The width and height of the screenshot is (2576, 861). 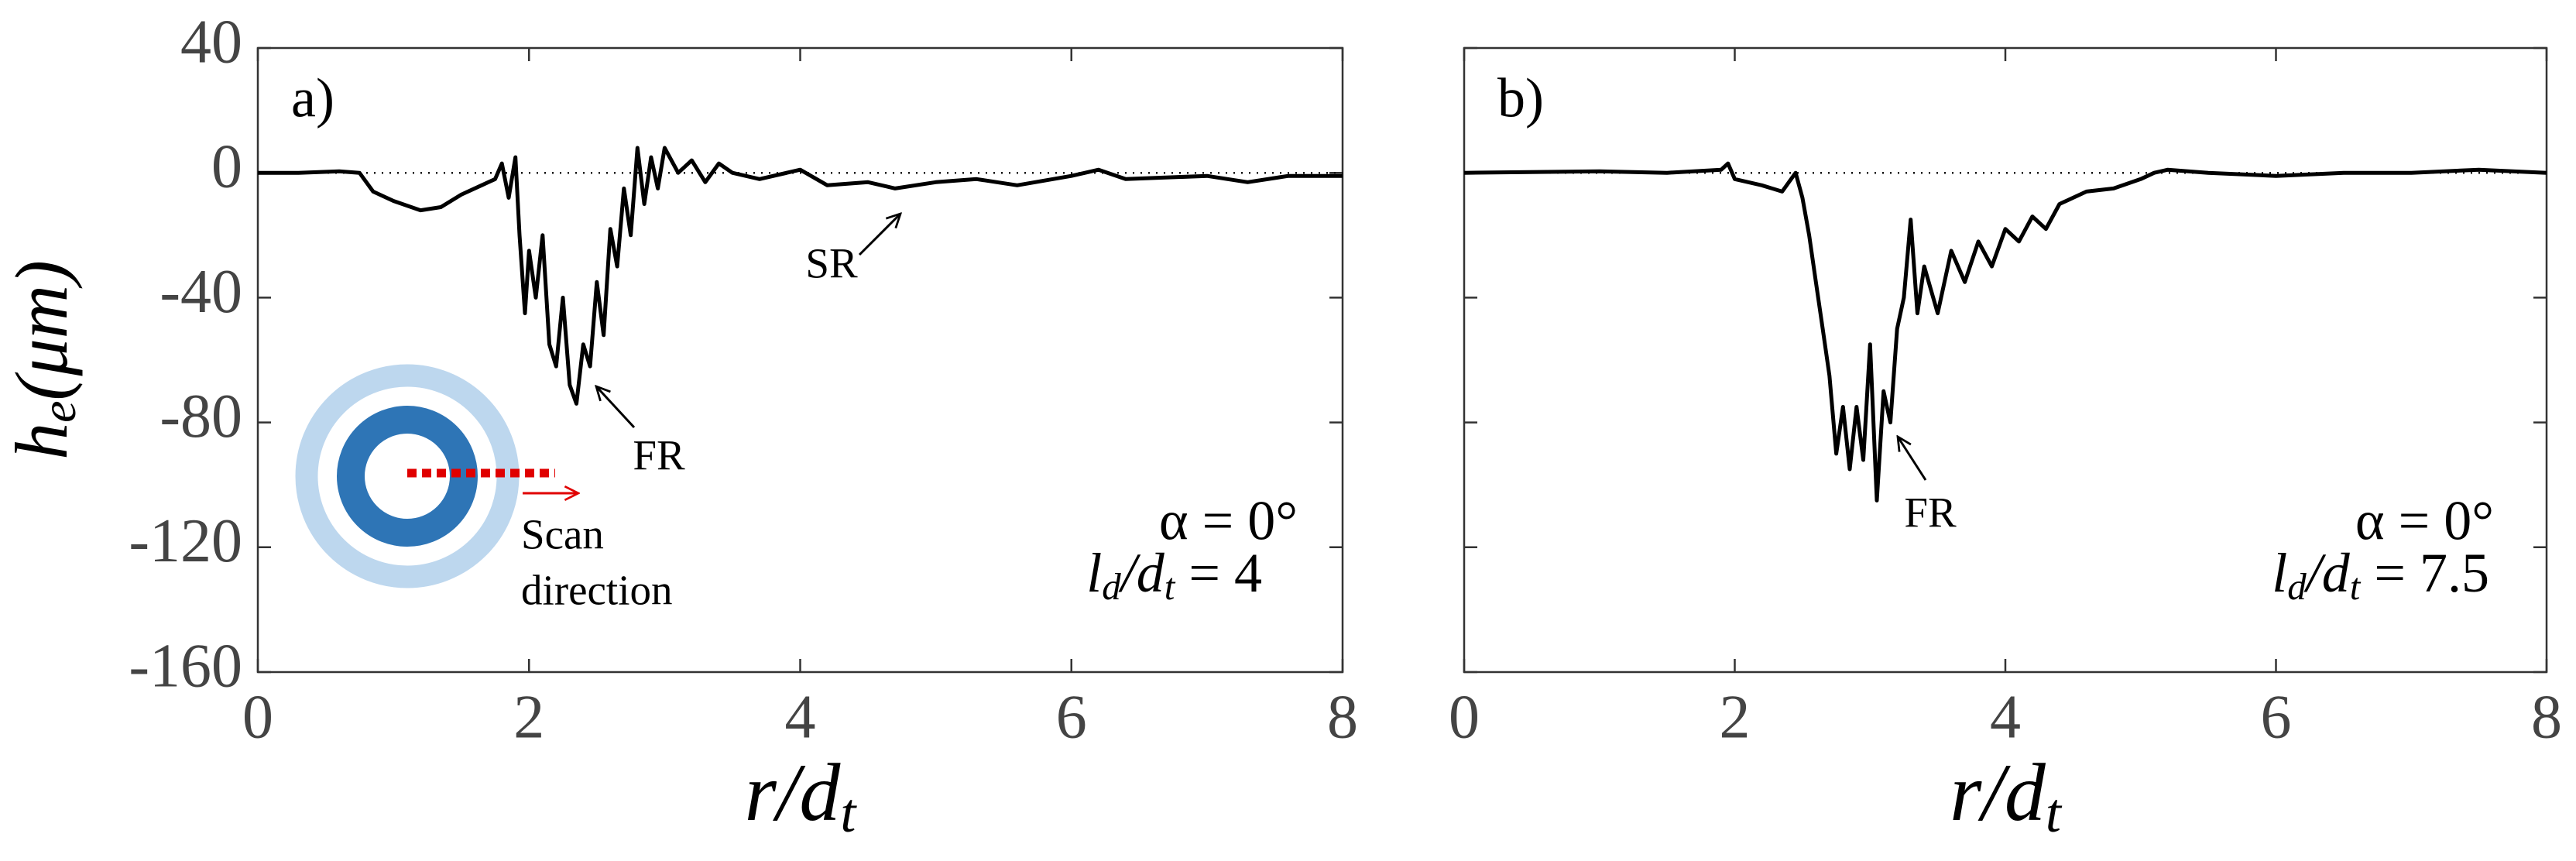 I want to click on y-tick-label: -120, so click(x=185, y=541).